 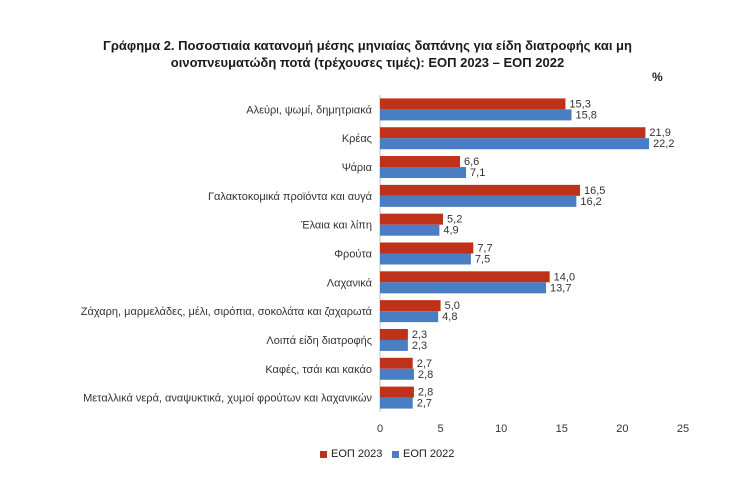 I want to click on x-tick-label: 25, so click(x=683, y=429).